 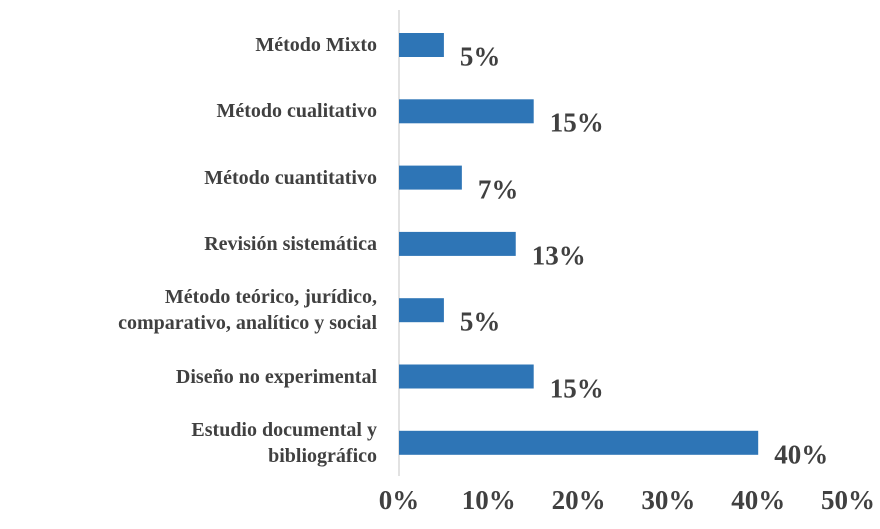 I want to click on y-tick-label: Método cuantitativo, so click(x=290, y=177).